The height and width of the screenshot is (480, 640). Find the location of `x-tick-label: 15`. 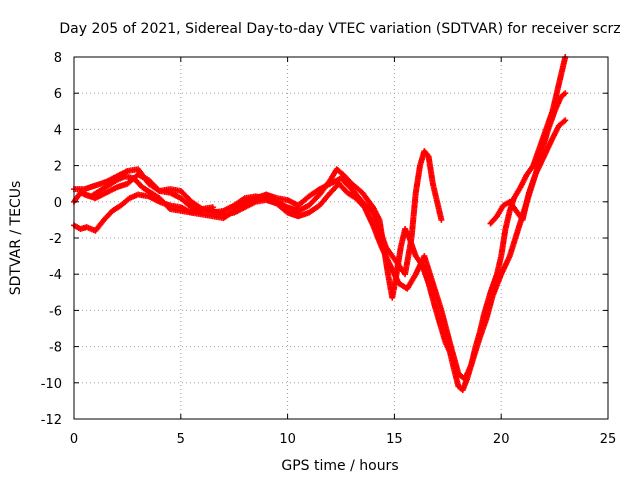

x-tick-label: 15 is located at coordinates (394, 439).